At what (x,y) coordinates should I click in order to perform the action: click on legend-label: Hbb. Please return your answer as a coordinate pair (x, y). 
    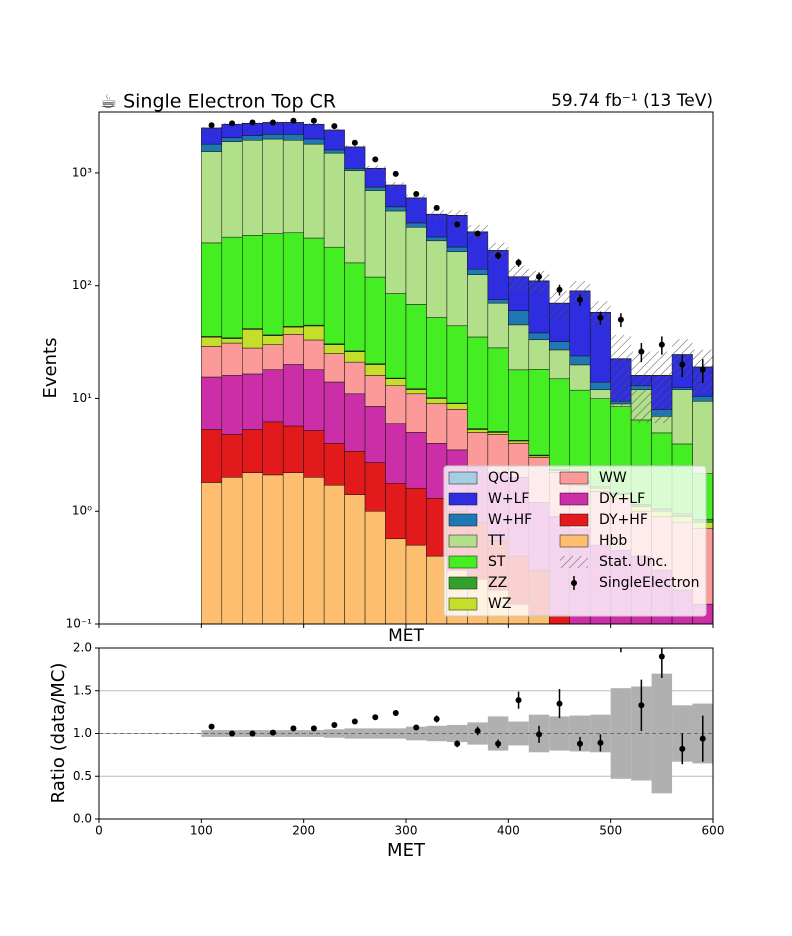
    Looking at the image, I should click on (613, 541).